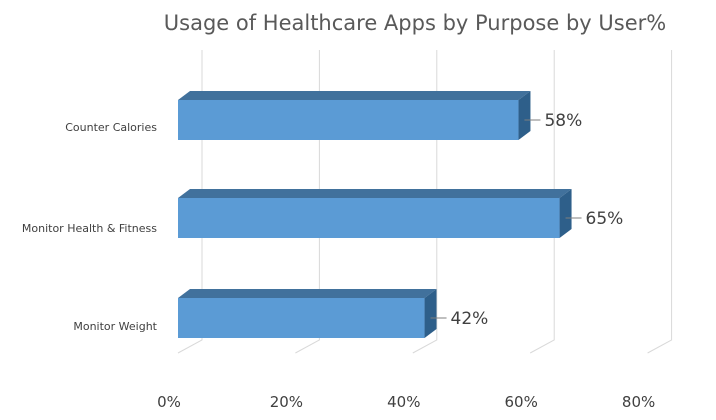 This screenshot has width=716, height=420. What do you see at coordinates (169, 402) in the screenshot?
I see `x-tick-label: 0%` at bounding box center [169, 402].